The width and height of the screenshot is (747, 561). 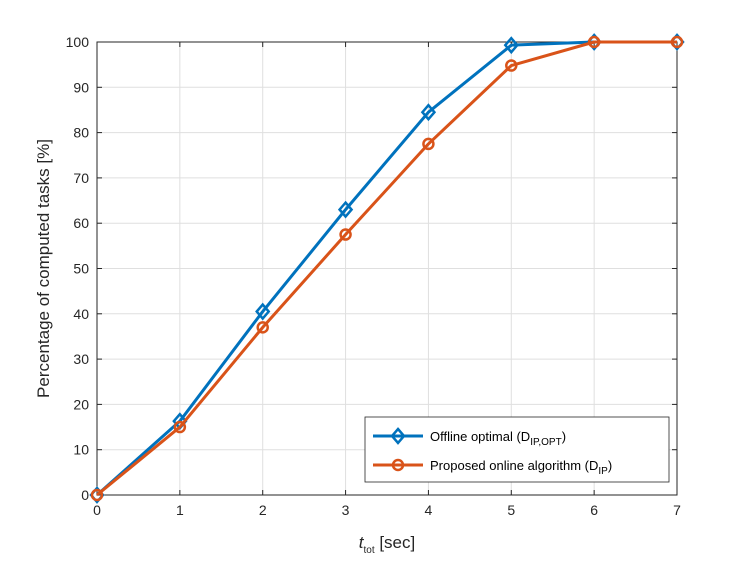 What do you see at coordinates (511, 510) in the screenshot?
I see `x-tick-label: 5` at bounding box center [511, 510].